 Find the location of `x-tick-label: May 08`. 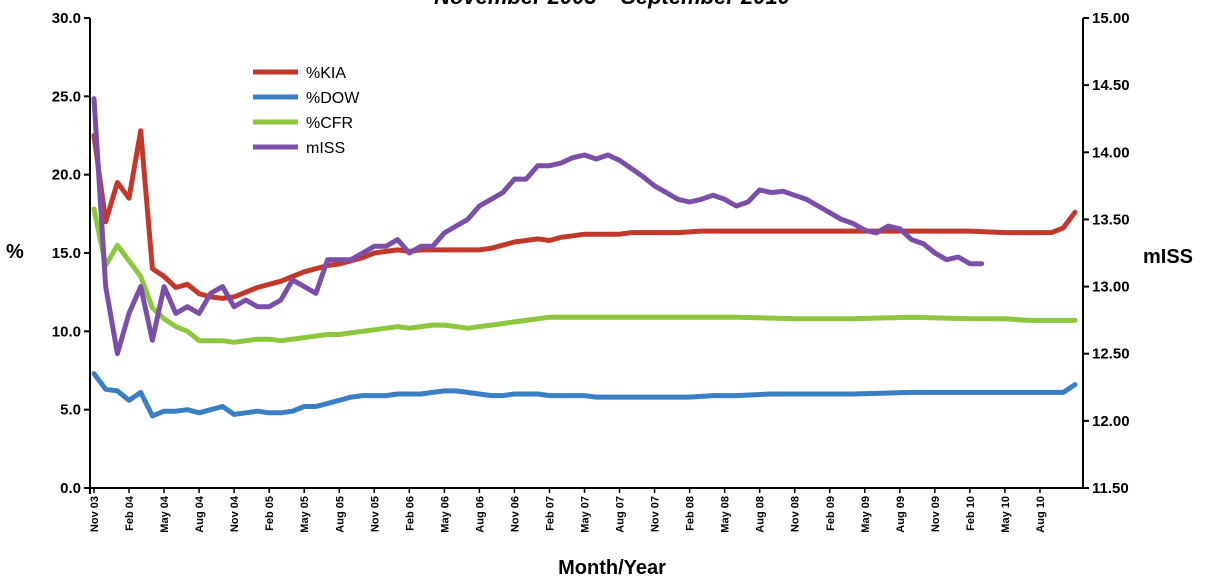

x-tick-label: May 08 is located at coordinates (726, 514).